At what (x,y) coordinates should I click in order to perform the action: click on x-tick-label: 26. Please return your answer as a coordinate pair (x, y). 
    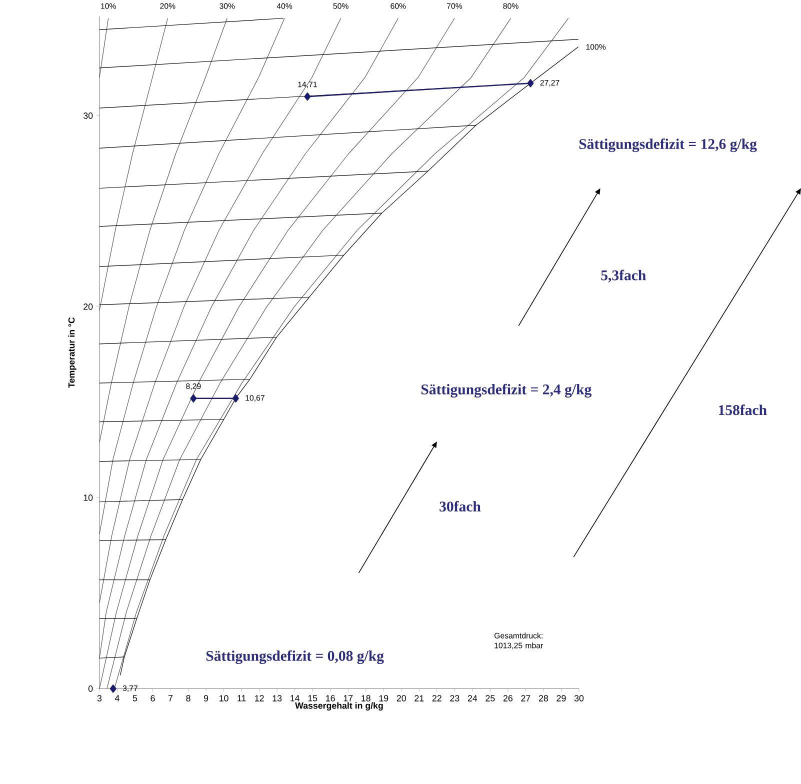
    Looking at the image, I should click on (507, 698).